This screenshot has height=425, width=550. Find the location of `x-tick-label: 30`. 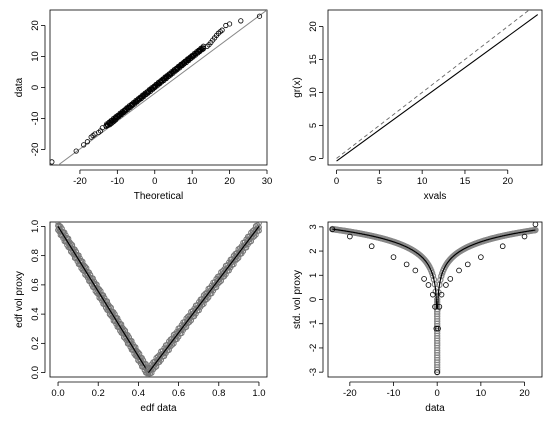

x-tick-label: 30 is located at coordinates (267, 181).